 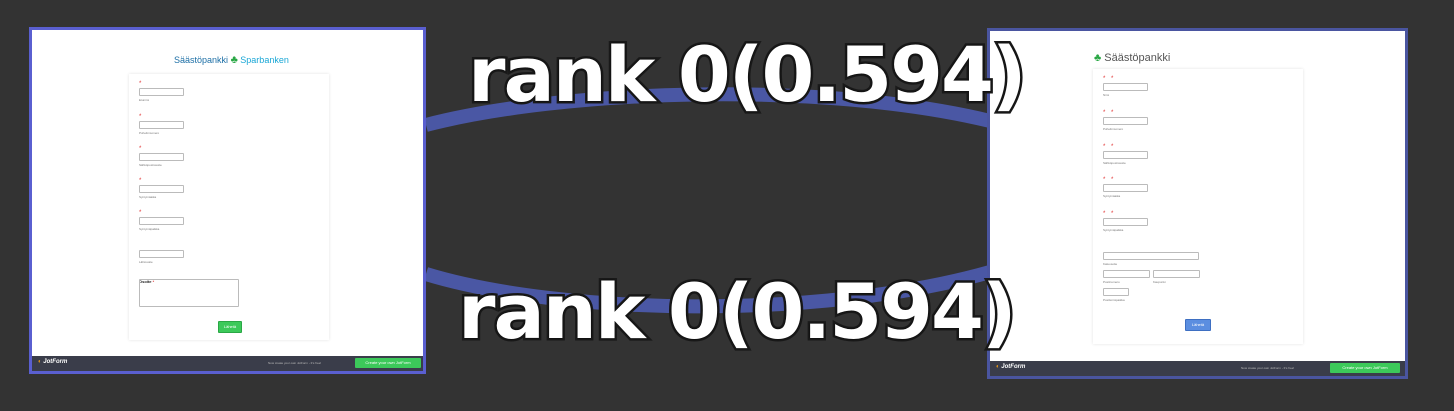 I want to click on address-textarea, so click(x=189, y=293).